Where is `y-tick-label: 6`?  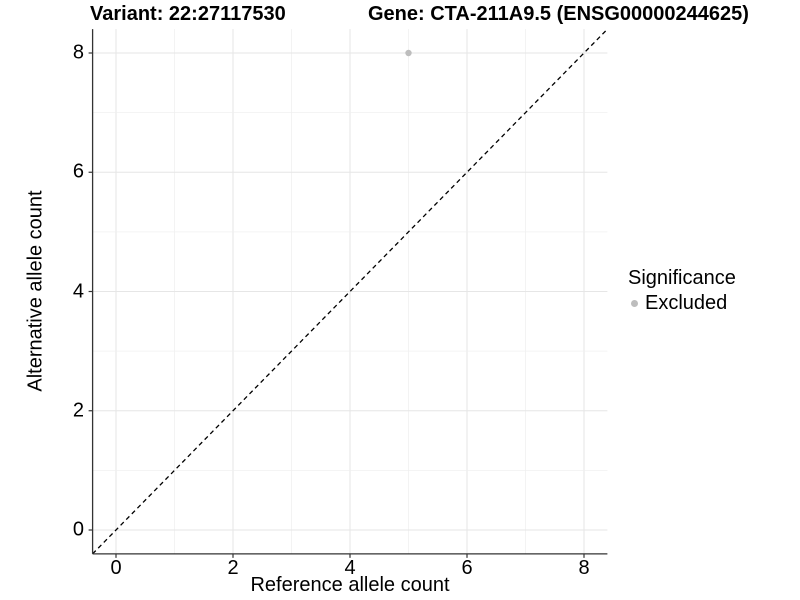 y-tick-label: 6 is located at coordinates (78, 171).